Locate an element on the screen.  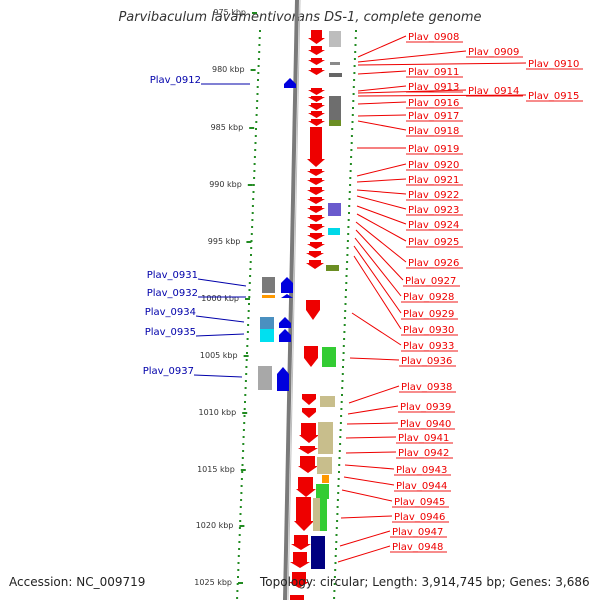
right-gene-label: Plav_0929 is located at coordinates (428, 314).